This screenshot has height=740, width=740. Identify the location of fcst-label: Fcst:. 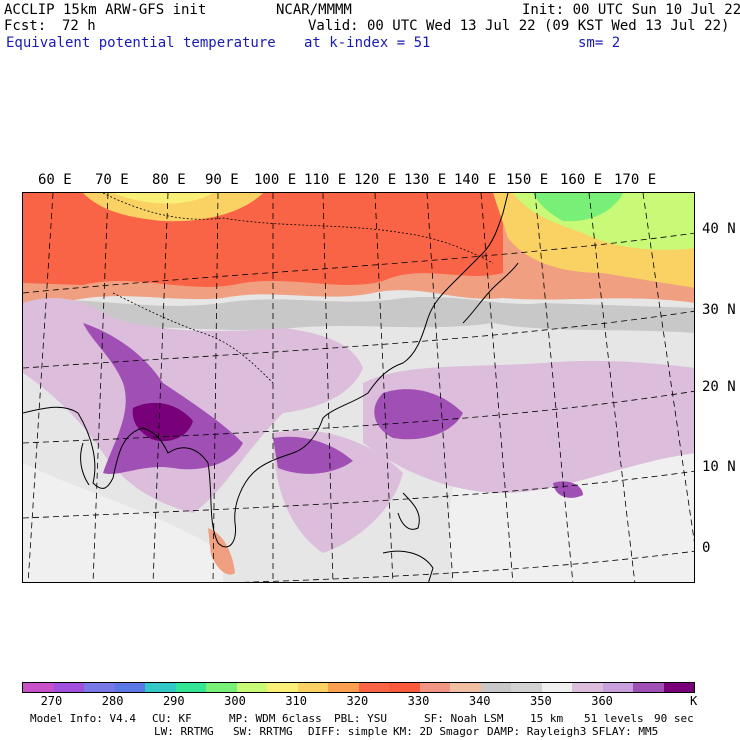
(25, 26).